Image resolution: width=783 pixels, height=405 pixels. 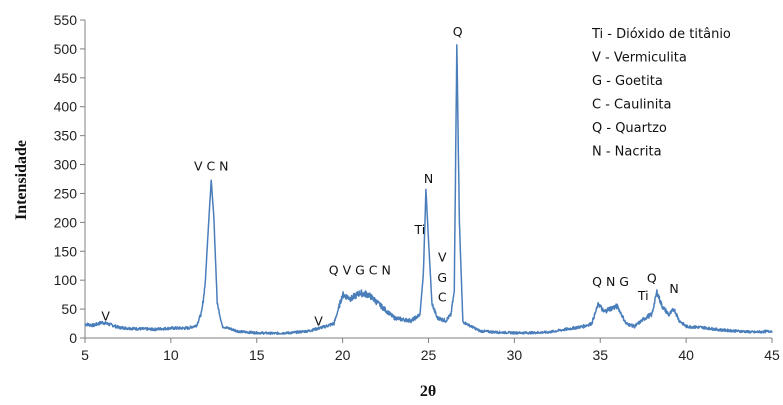 I want to click on legend-entry: N - Nacrita, so click(x=627, y=152).